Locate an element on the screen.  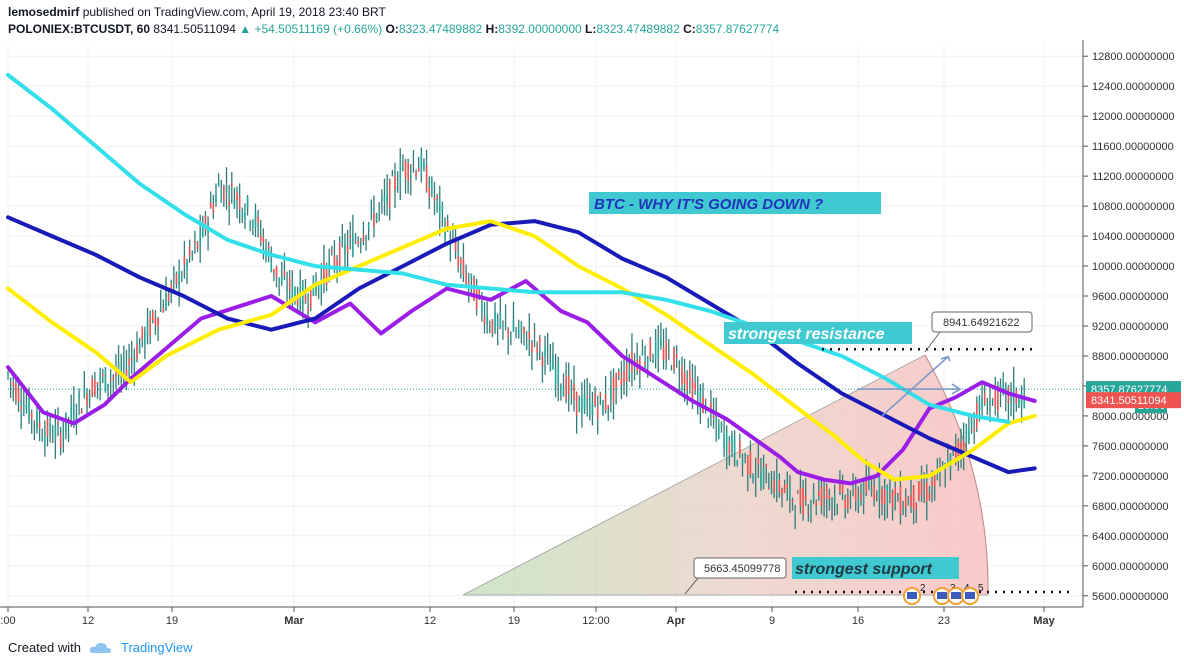
y-tick-label: 10800.00000000 is located at coordinates (1133, 207).